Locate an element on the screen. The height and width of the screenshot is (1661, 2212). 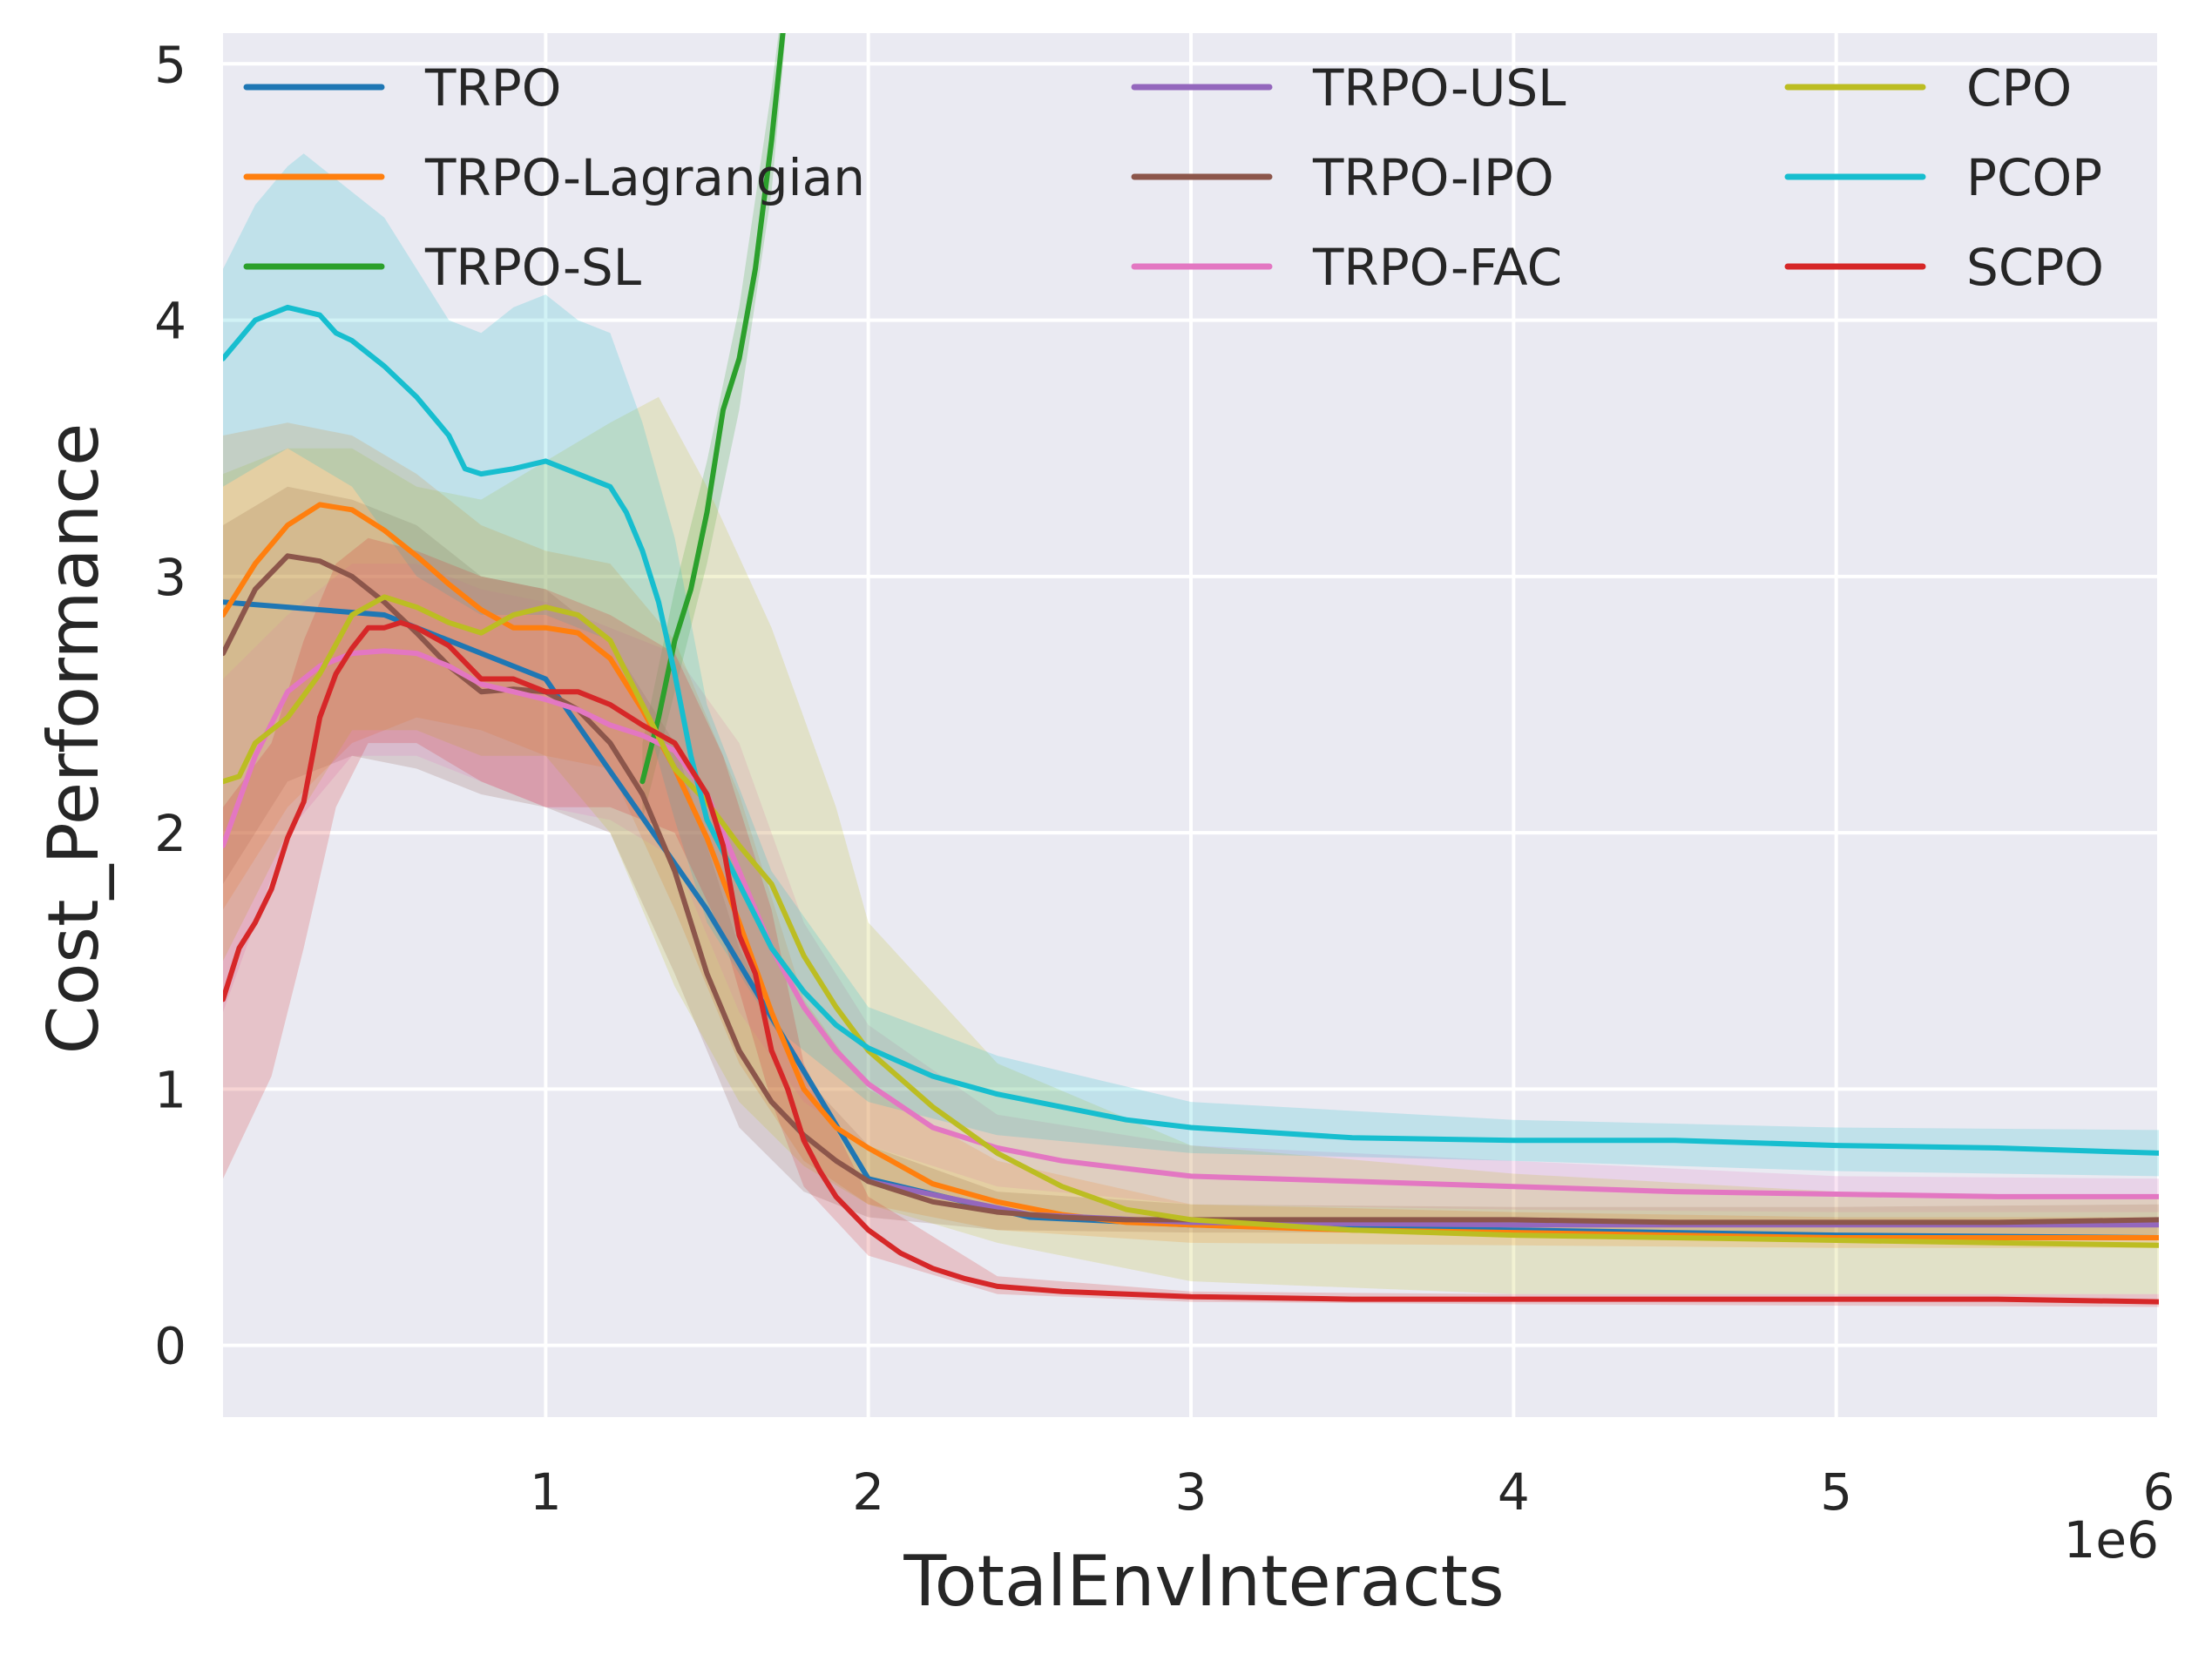
y-tick-label: 4 is located at coordinates (170, 321).